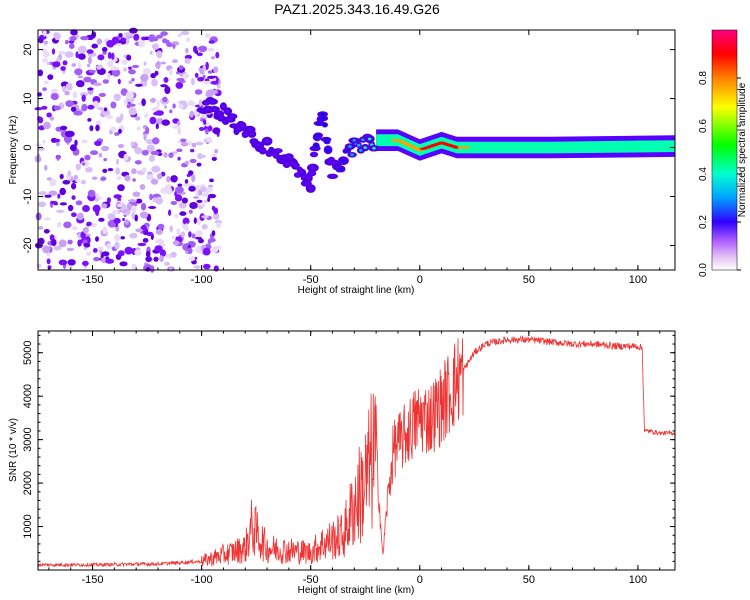 Image resolution: width=750 pixels, height=600 pixels. Describe the element at coordinates (401, 141) in the screenshot. I see `signal-peak` at that location.